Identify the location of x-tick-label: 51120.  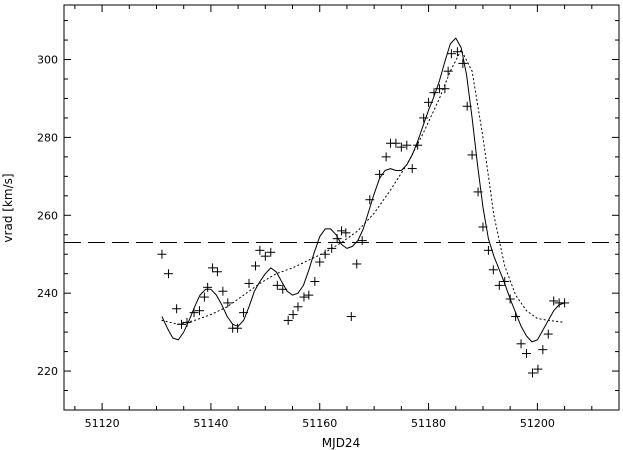
(102, 423).